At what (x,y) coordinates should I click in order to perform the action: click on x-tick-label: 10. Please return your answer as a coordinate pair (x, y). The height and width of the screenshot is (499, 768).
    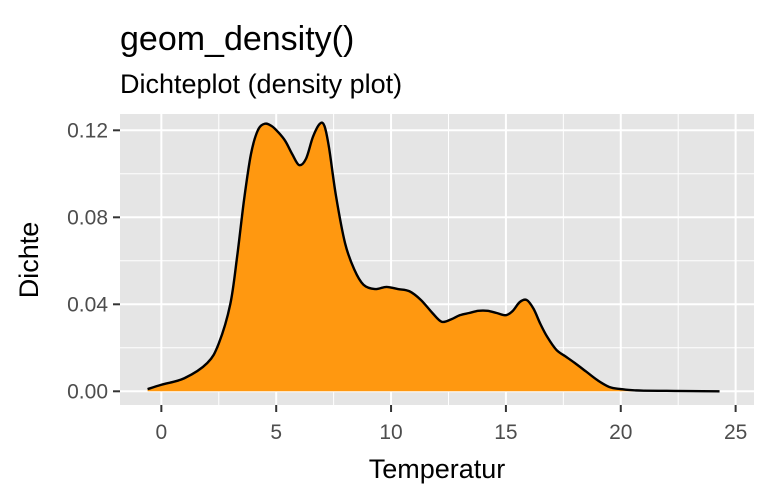
    Looking at the image, I should click on (390, 432).